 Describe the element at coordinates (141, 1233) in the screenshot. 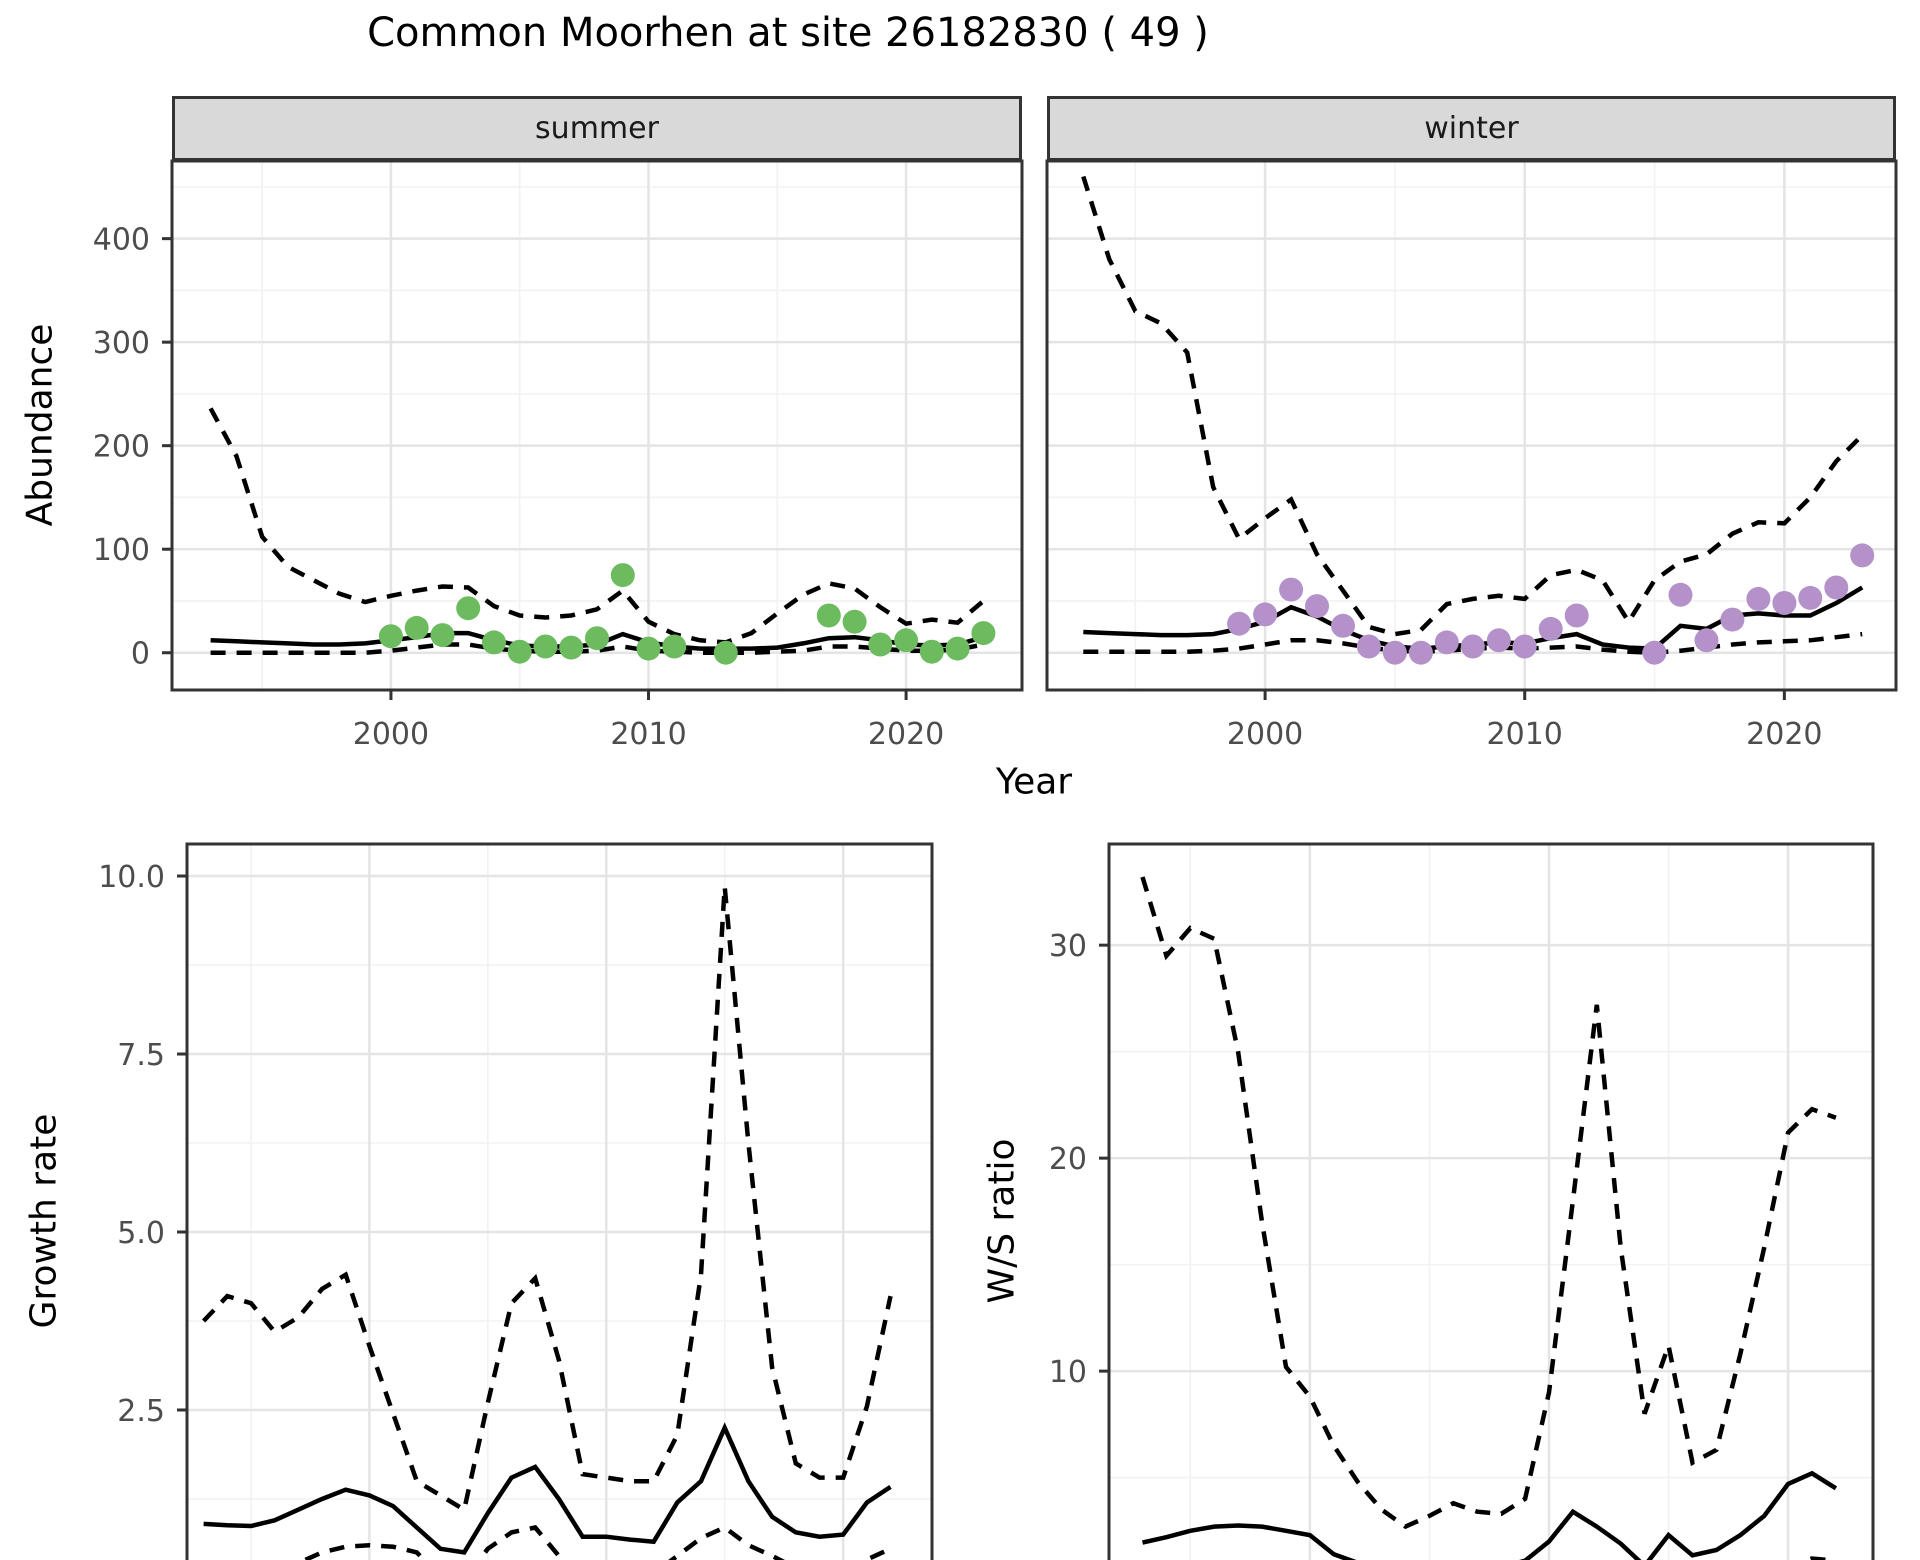

I see `y-tick-label: 5.0` at that location.